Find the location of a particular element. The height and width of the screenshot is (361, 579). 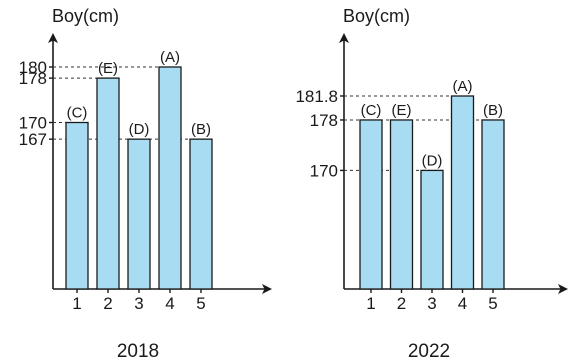

y-tick-label: 167 is located at coordinates (33, 139).